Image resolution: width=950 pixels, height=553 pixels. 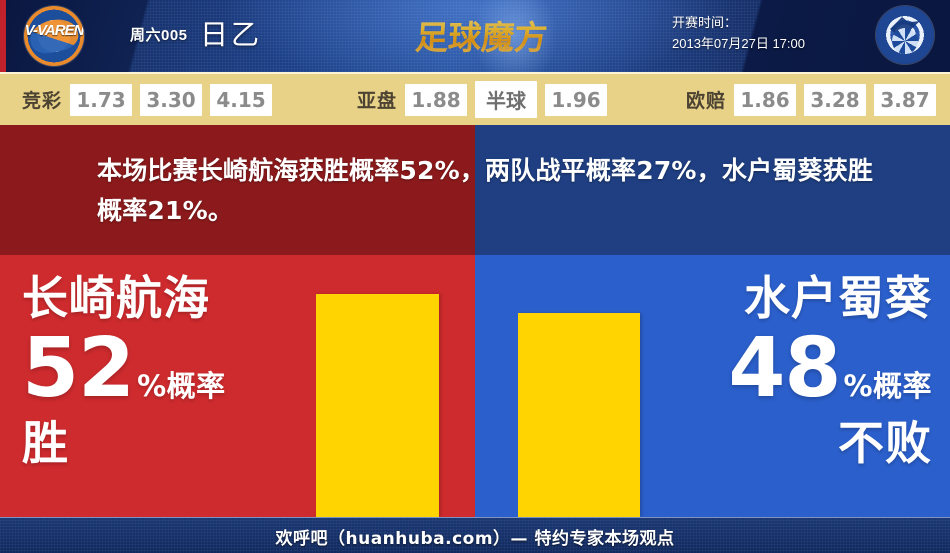 What do you see at coordinates (905, 41) in the screenshot?
I see `crest-hollyhock-shape` at bounding box center [905, 41].